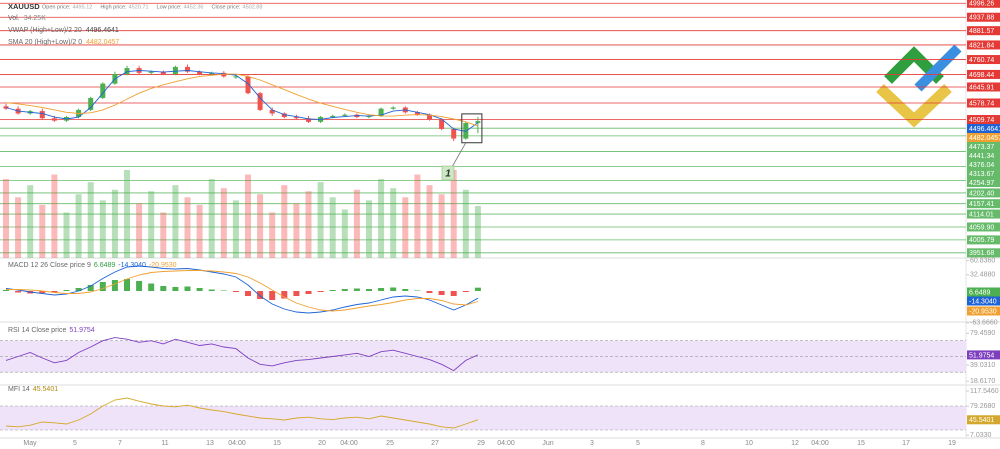 Image resolution: width=1000 pixels, height=449 pixels. Describe the element at coordinates (163, 265) in the screenshot. I see `pane-value: -20.9530` at that location.